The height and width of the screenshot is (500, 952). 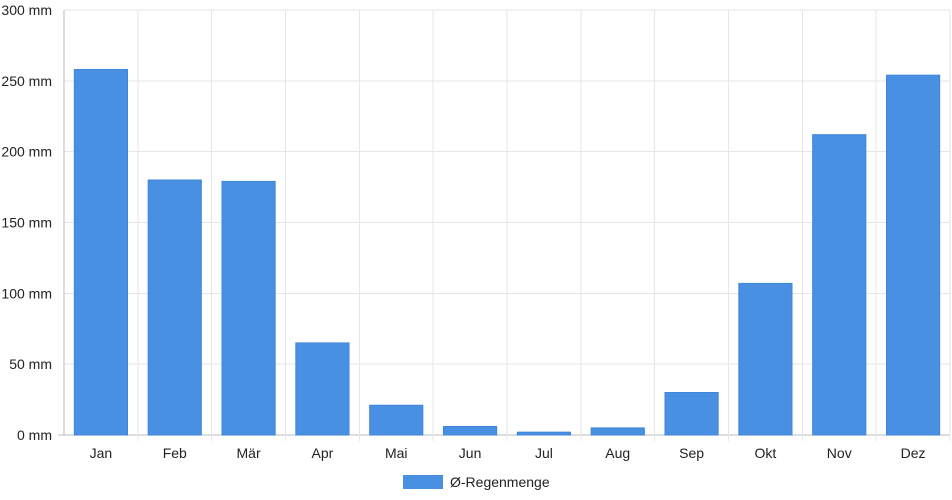 I want to click on bar-dez, so click(x=913, y=255).